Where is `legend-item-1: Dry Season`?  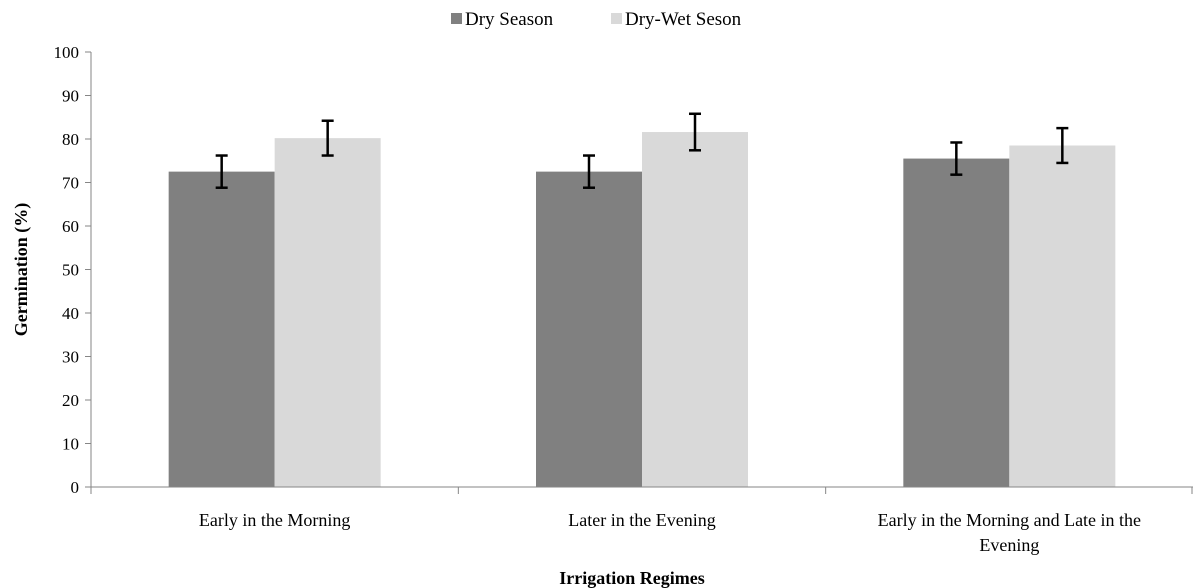 legend-item-1: Dry Season is located at coordinates (502, 19).